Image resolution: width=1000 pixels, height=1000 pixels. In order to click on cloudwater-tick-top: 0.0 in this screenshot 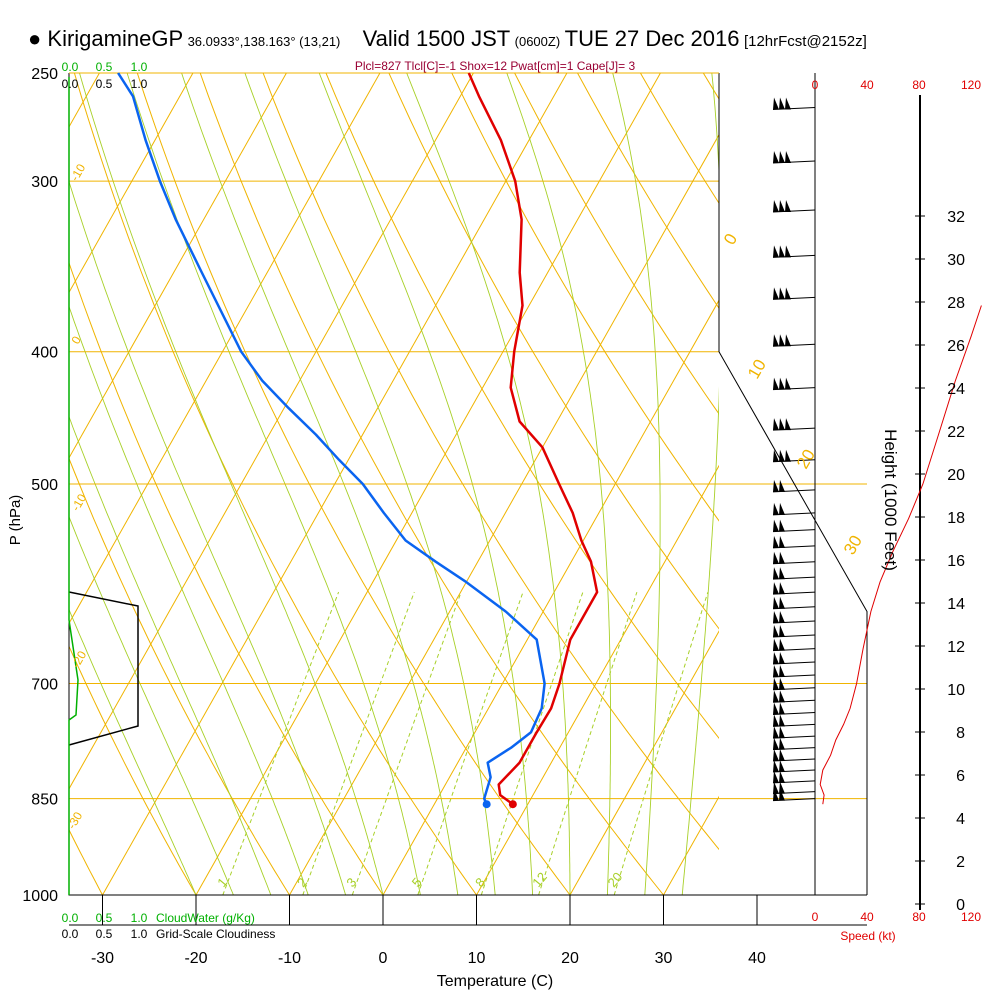, I will do `click(70, 67)`.